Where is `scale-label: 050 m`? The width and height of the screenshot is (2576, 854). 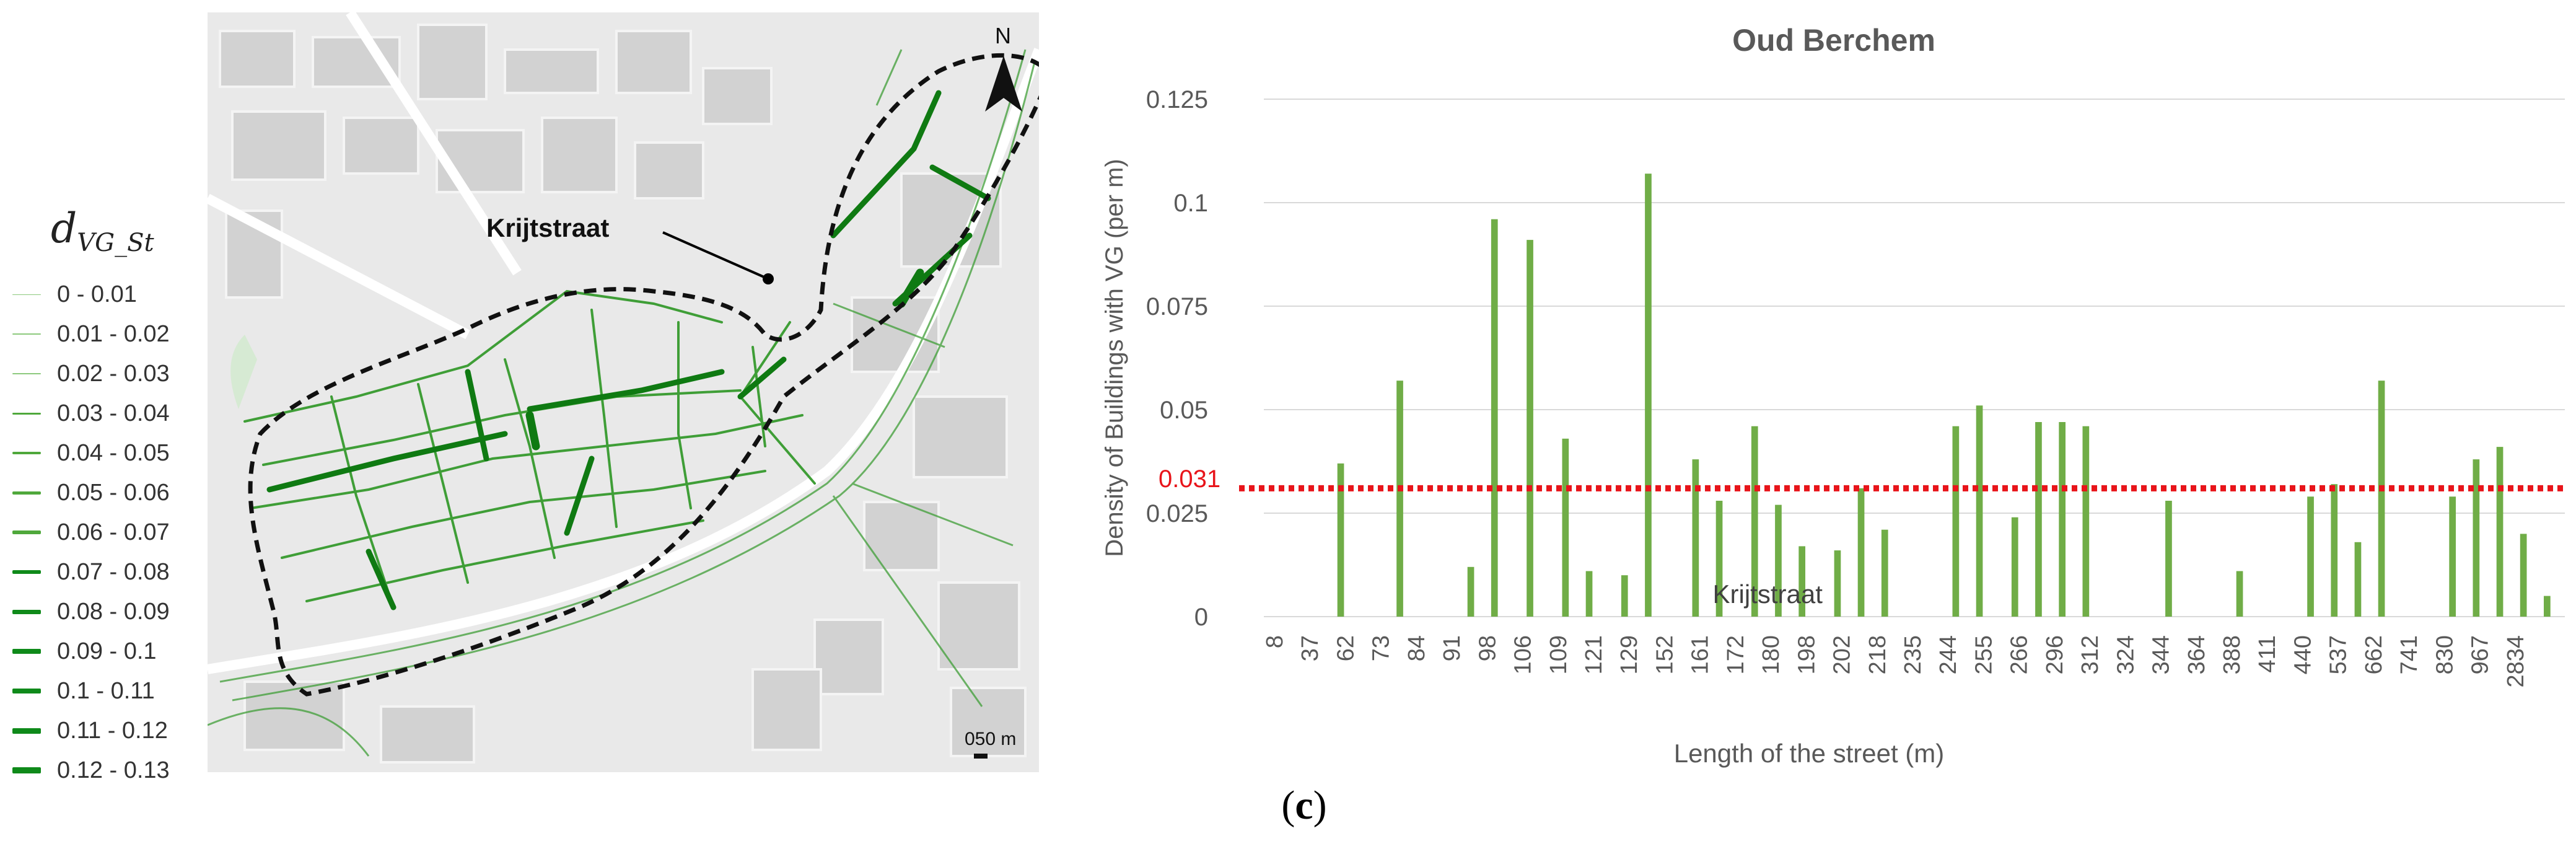
scale-label: 050 m is located at coordinates (990, 739).